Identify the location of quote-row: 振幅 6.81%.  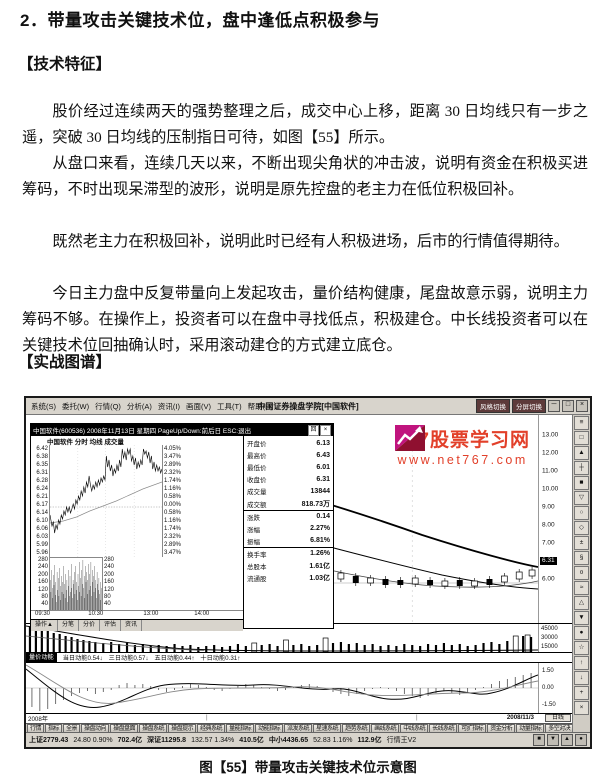
(288, 541).